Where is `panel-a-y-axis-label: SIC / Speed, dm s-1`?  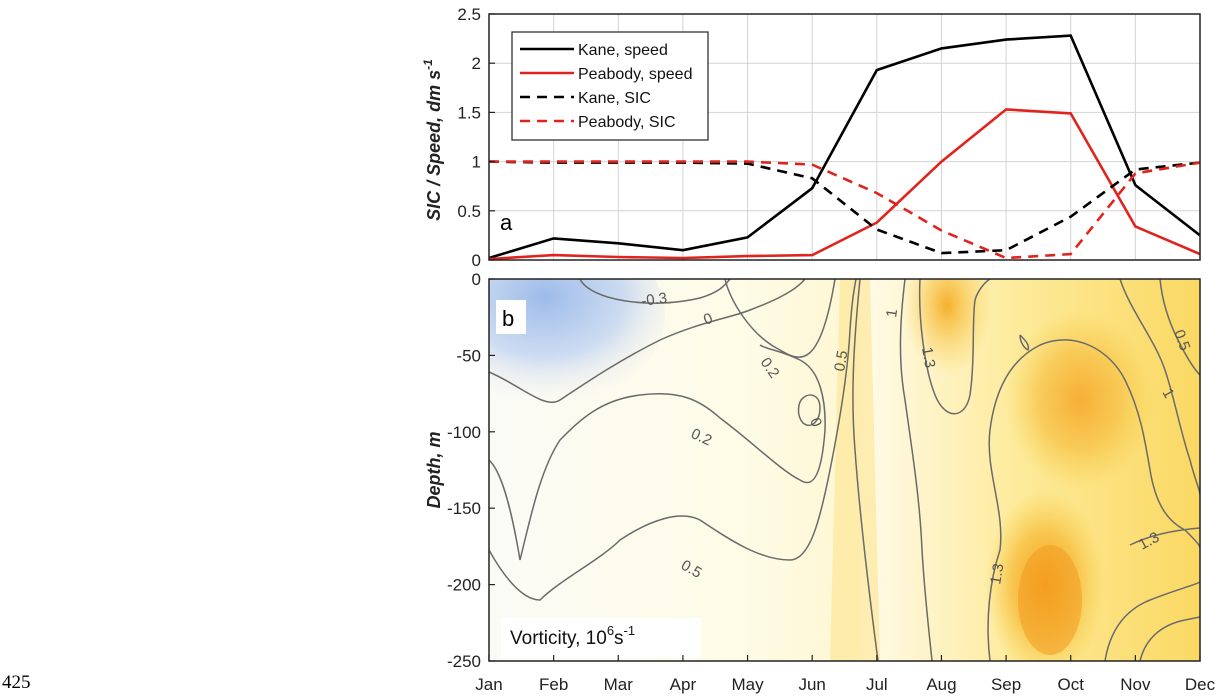
panel-a-y-axis-label: SIC / Speed, dm s-1 is located at coordinates (432, 140).